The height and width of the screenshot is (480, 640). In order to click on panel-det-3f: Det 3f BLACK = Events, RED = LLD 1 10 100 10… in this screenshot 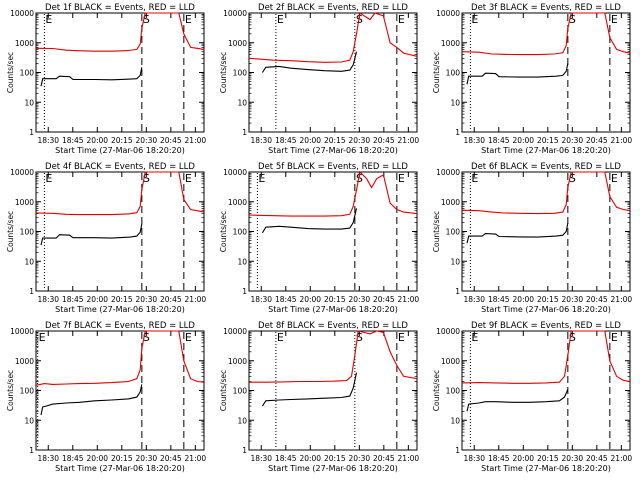, I will do `click(532, 79)`.